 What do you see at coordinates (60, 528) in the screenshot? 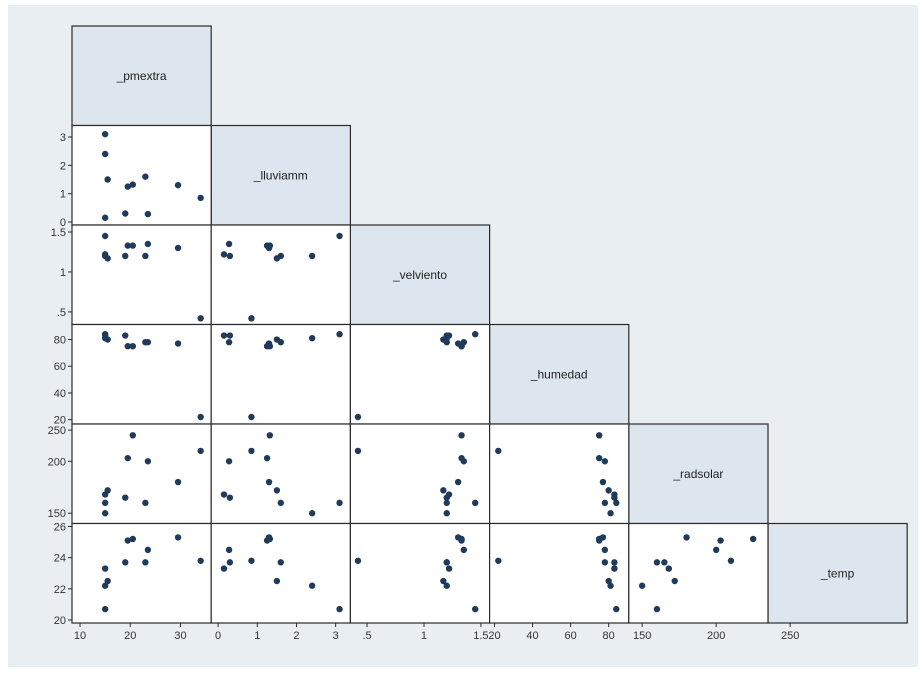
I see `y-tick-label: 26` at bounding box center [60, 528].